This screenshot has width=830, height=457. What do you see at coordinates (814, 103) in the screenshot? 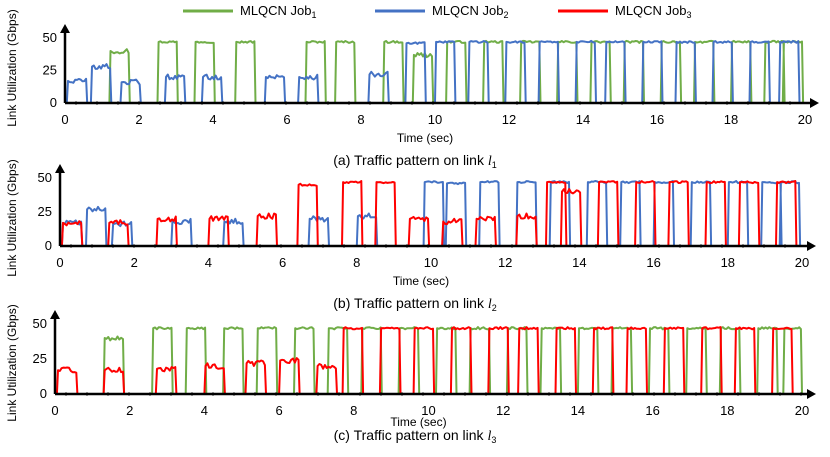
I see `x-axis-arrow` at bounding box center [814, 103].